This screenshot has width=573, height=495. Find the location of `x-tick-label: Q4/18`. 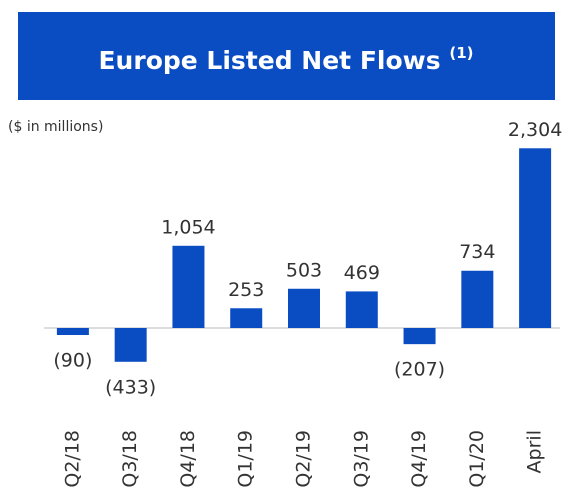

x-tick-label: Q4/18 is located at coordinates (188, 459).